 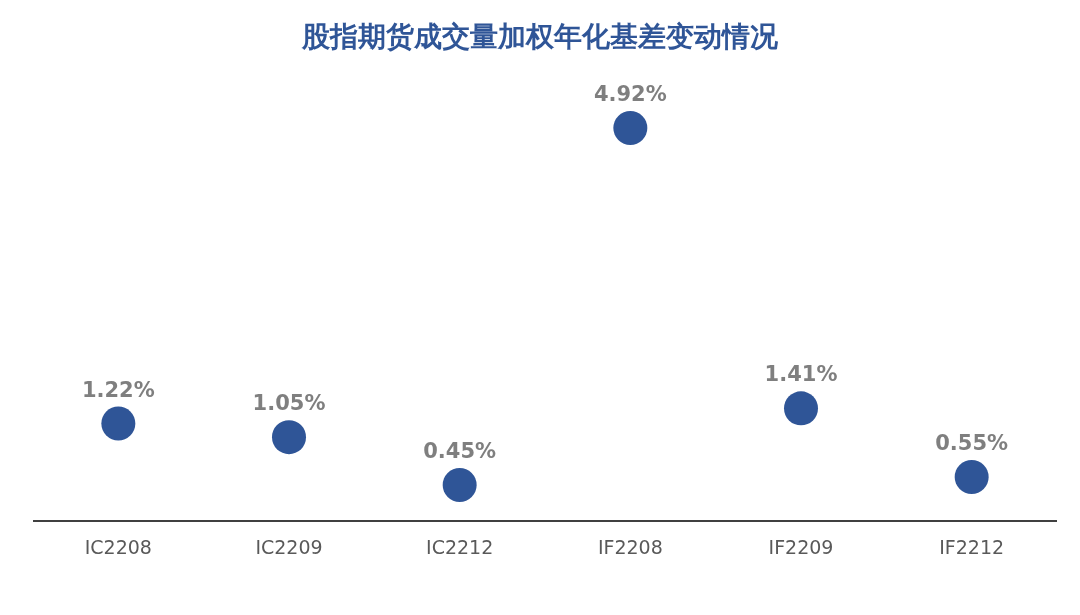 What do you see at coordinates (460, 547) in the screenshot?
I see `x-tick-label: IC2212` at bounding box center [460, 547].